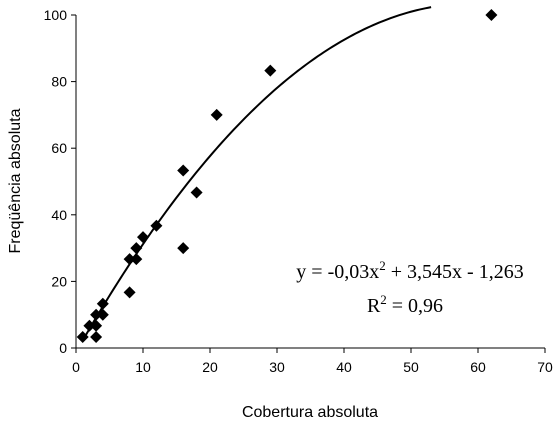 This screenshot has height=426, width=554. I want to click on x-tick-label: 30, so click(277, 367).